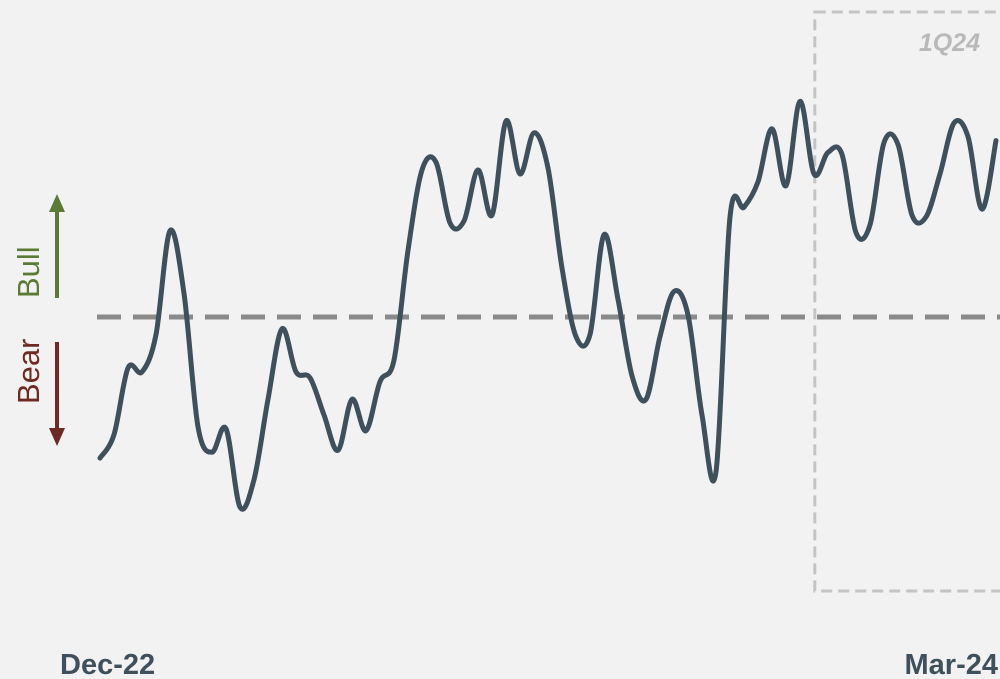 This screenshot has height=679, width=1000. I want to click on bear-indicator: Bear, so click(38, 392).